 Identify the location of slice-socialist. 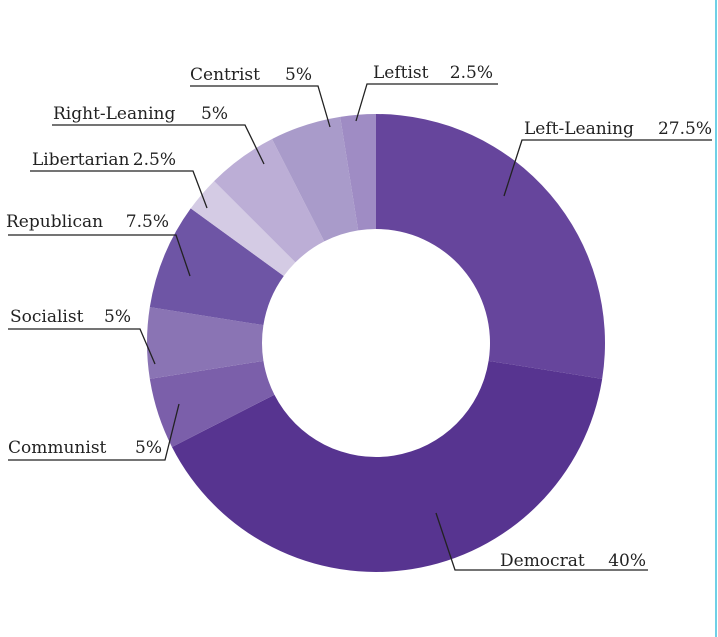
(205, 343).